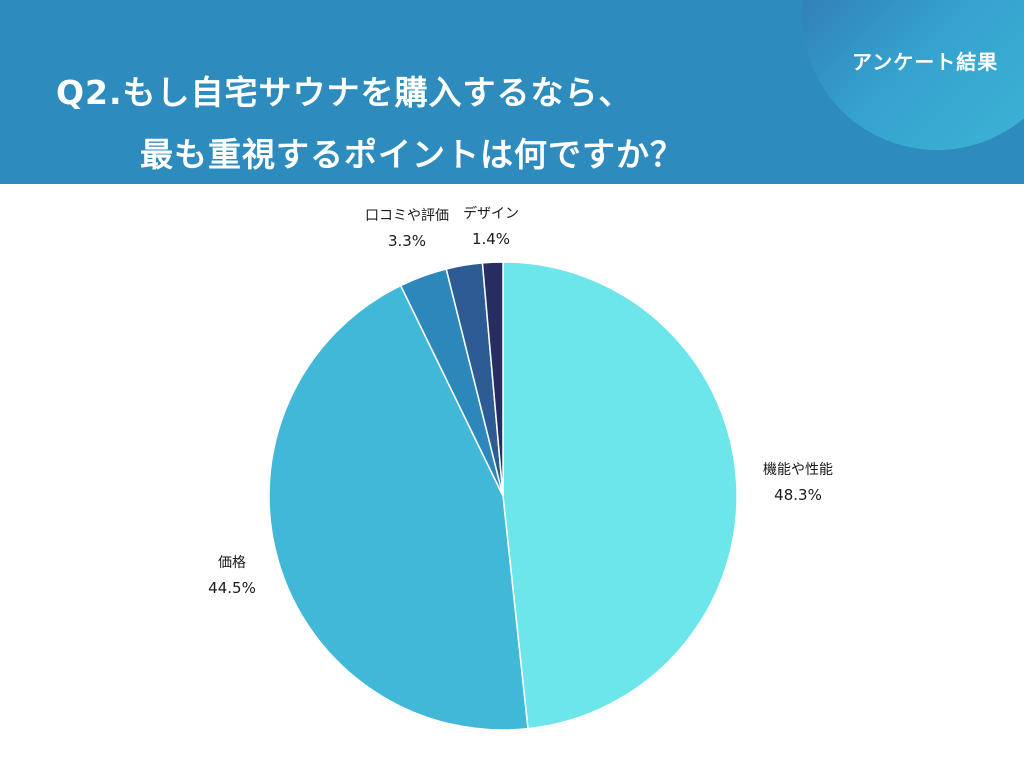 The width and height of the screenshot is (1024, 768). What do you see at coordinates (913, 75) in the screenshot?
I see `badge-circle` at bounding box center [913, 75].